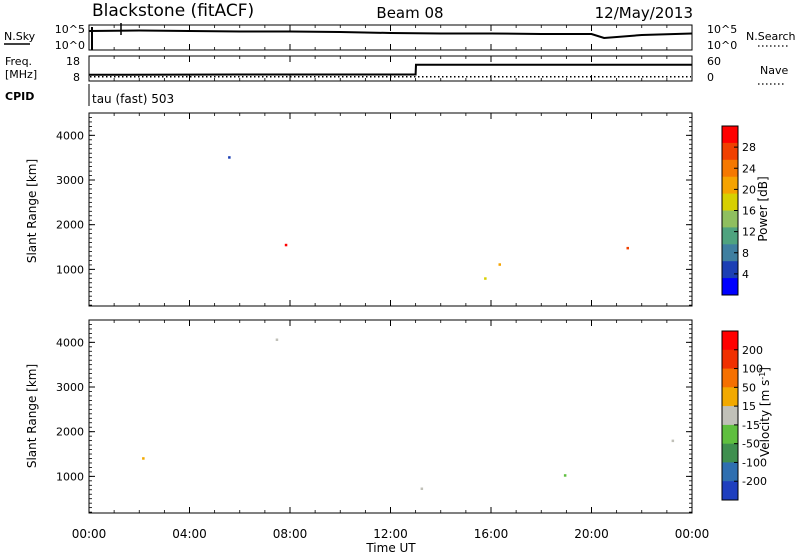 This screenshot has width=800, height=554. Describe the element at coordinates (749, 168) in the screenshot. I see `colorbar-tick-label: 24` at that location.